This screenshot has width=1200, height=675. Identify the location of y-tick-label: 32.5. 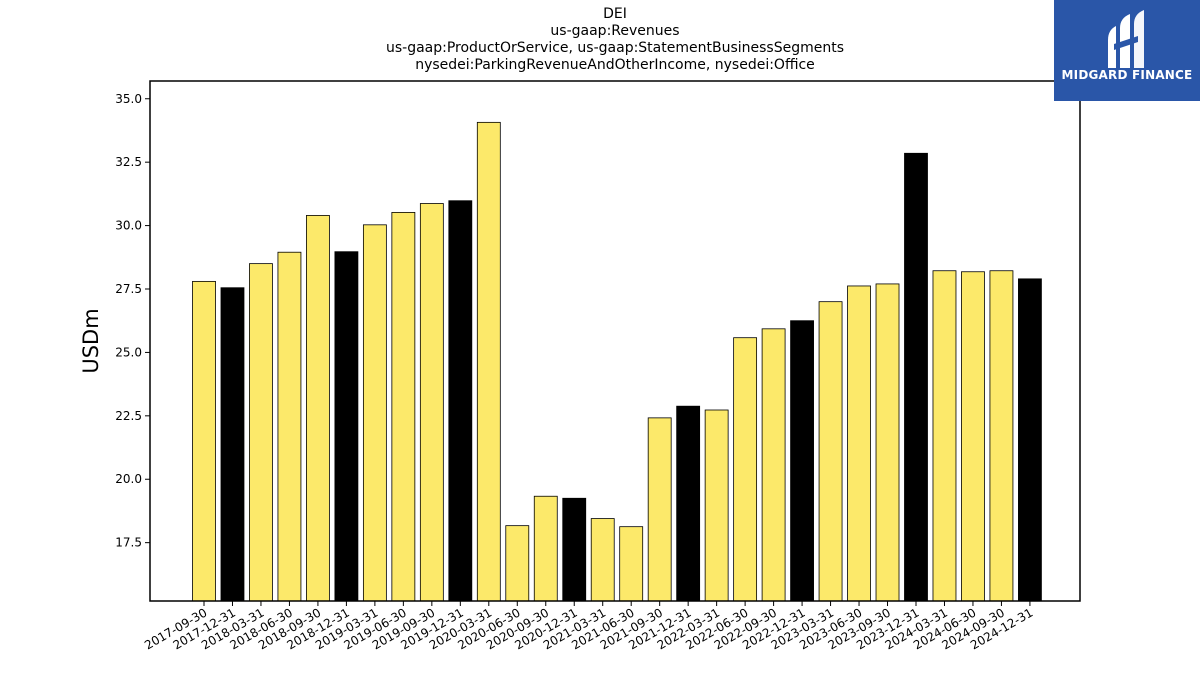
(128, 162).